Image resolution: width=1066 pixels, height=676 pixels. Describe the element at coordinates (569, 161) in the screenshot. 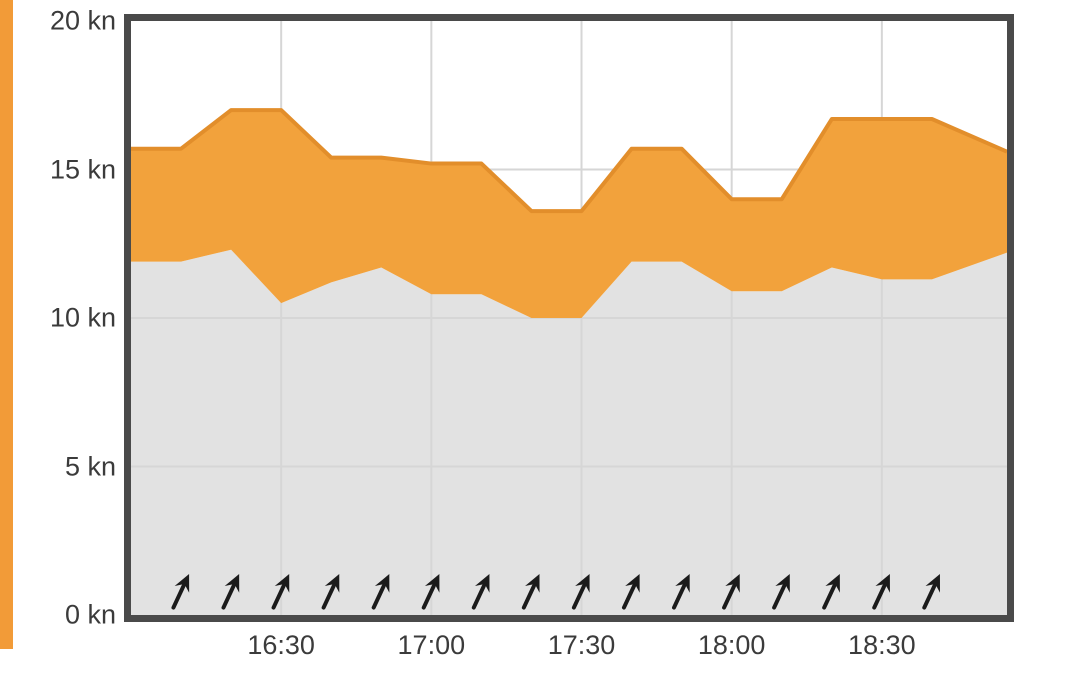

I see `gust-line` at that location.